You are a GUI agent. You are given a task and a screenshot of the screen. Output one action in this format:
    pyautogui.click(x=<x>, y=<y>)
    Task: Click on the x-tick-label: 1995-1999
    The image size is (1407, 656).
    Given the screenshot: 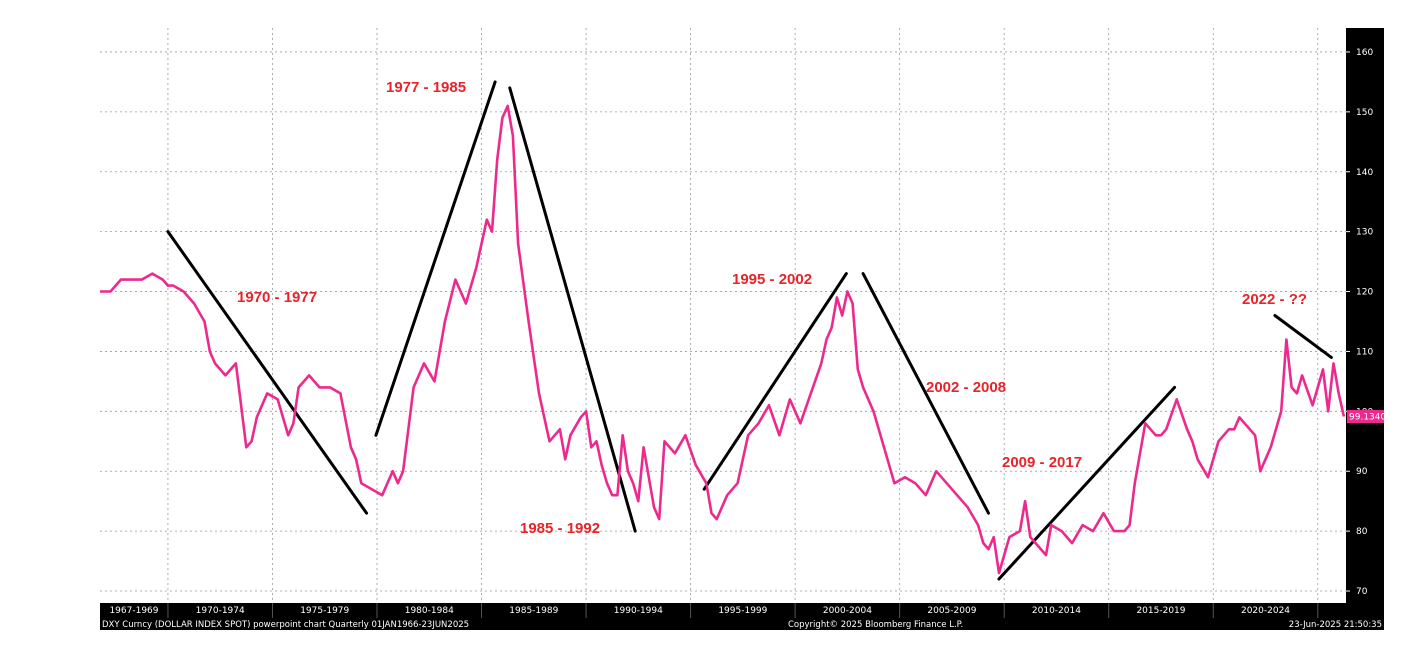 What is the action you would take?
    pyautogui.click(x=742, y=611)
    